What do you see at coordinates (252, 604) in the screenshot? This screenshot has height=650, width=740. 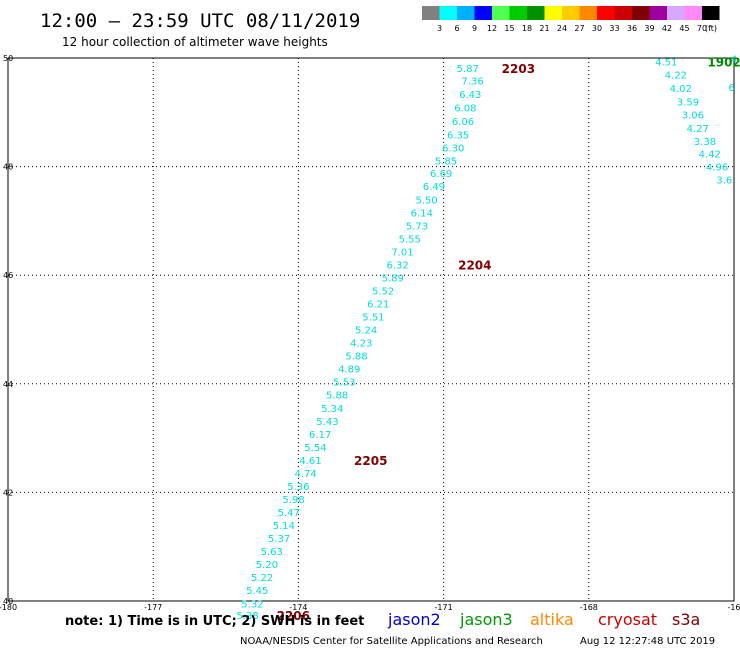 I see `wave-height-value: 5.32` at bounding box center [252, 604].